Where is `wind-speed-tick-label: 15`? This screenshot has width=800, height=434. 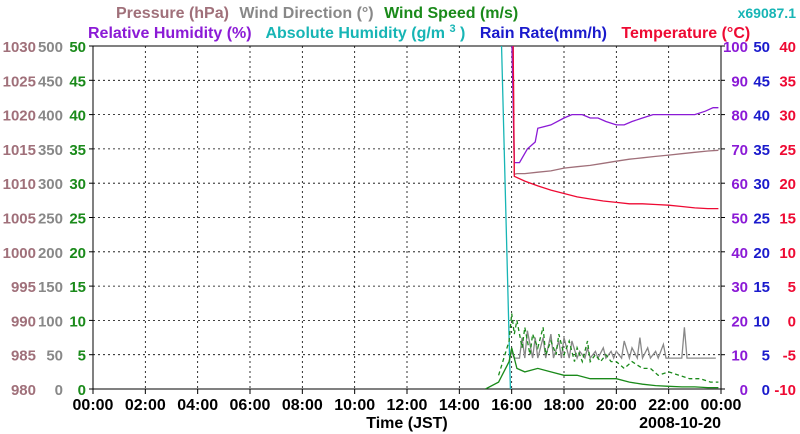
wind-speed-tick-label: 15 is located at coordinates (77, 287).